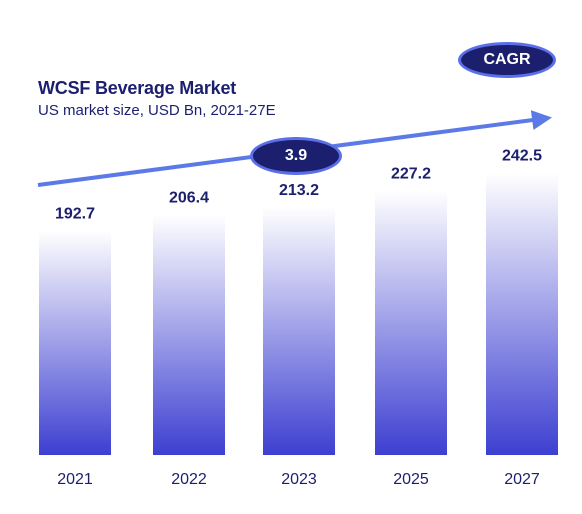  Describe the element at coordinates (299, 479) in the screenshot. I see `category-label-2023: 2023` at that location.